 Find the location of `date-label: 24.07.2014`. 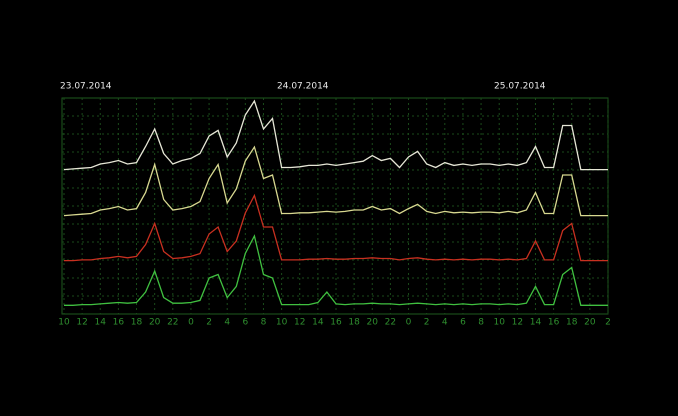

date-label: 24.07.2014 is located at coordinates (303, 87).